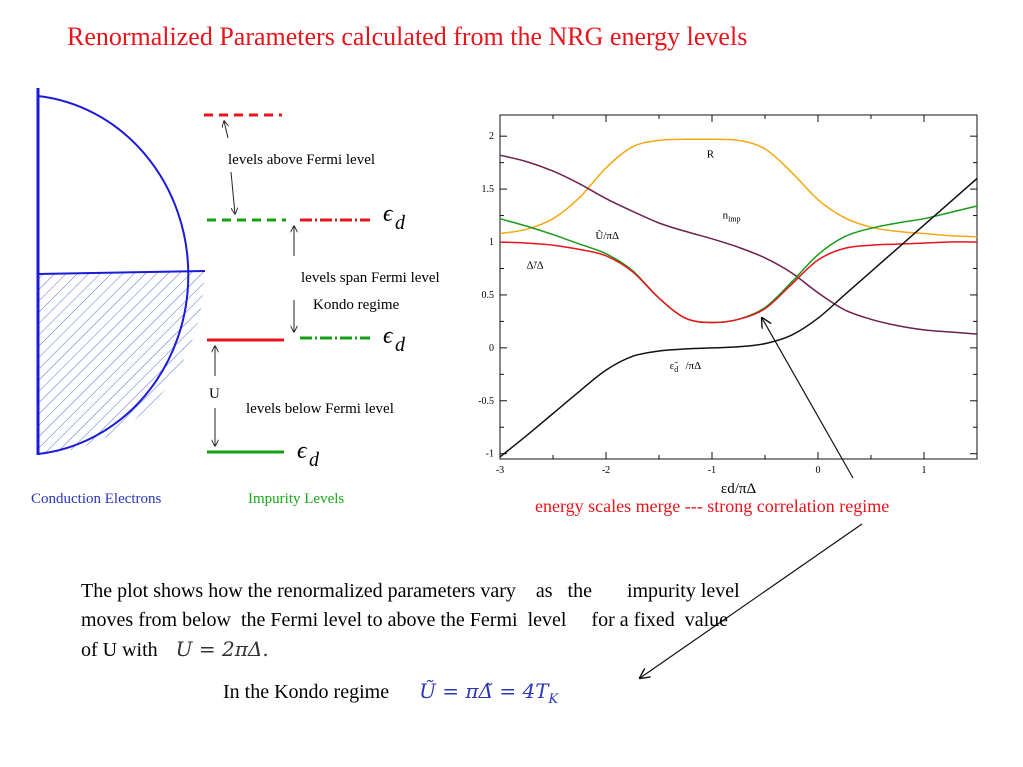 Image resolution: width=1023 pixels, height=767 pixels. Describe the element at coordinates (535, 265) in the screenshot. I see `curve-label-3: Δ̃/Δ` at that location.